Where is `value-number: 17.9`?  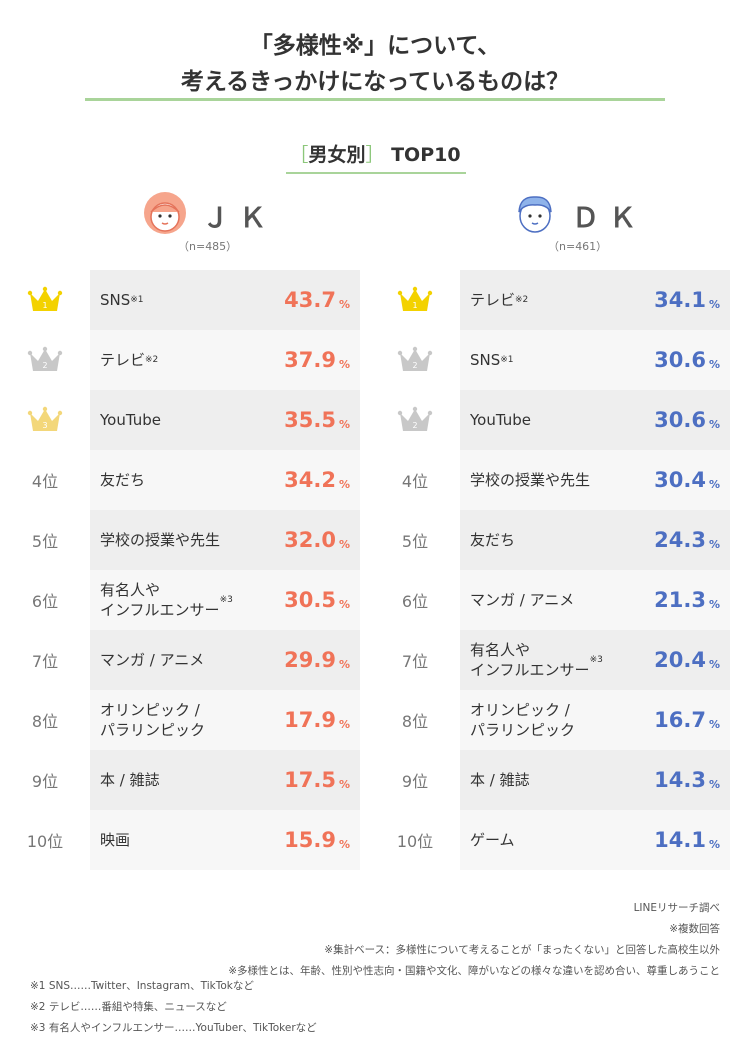
value-number: 17.9 is located at coordinates (310, 720).